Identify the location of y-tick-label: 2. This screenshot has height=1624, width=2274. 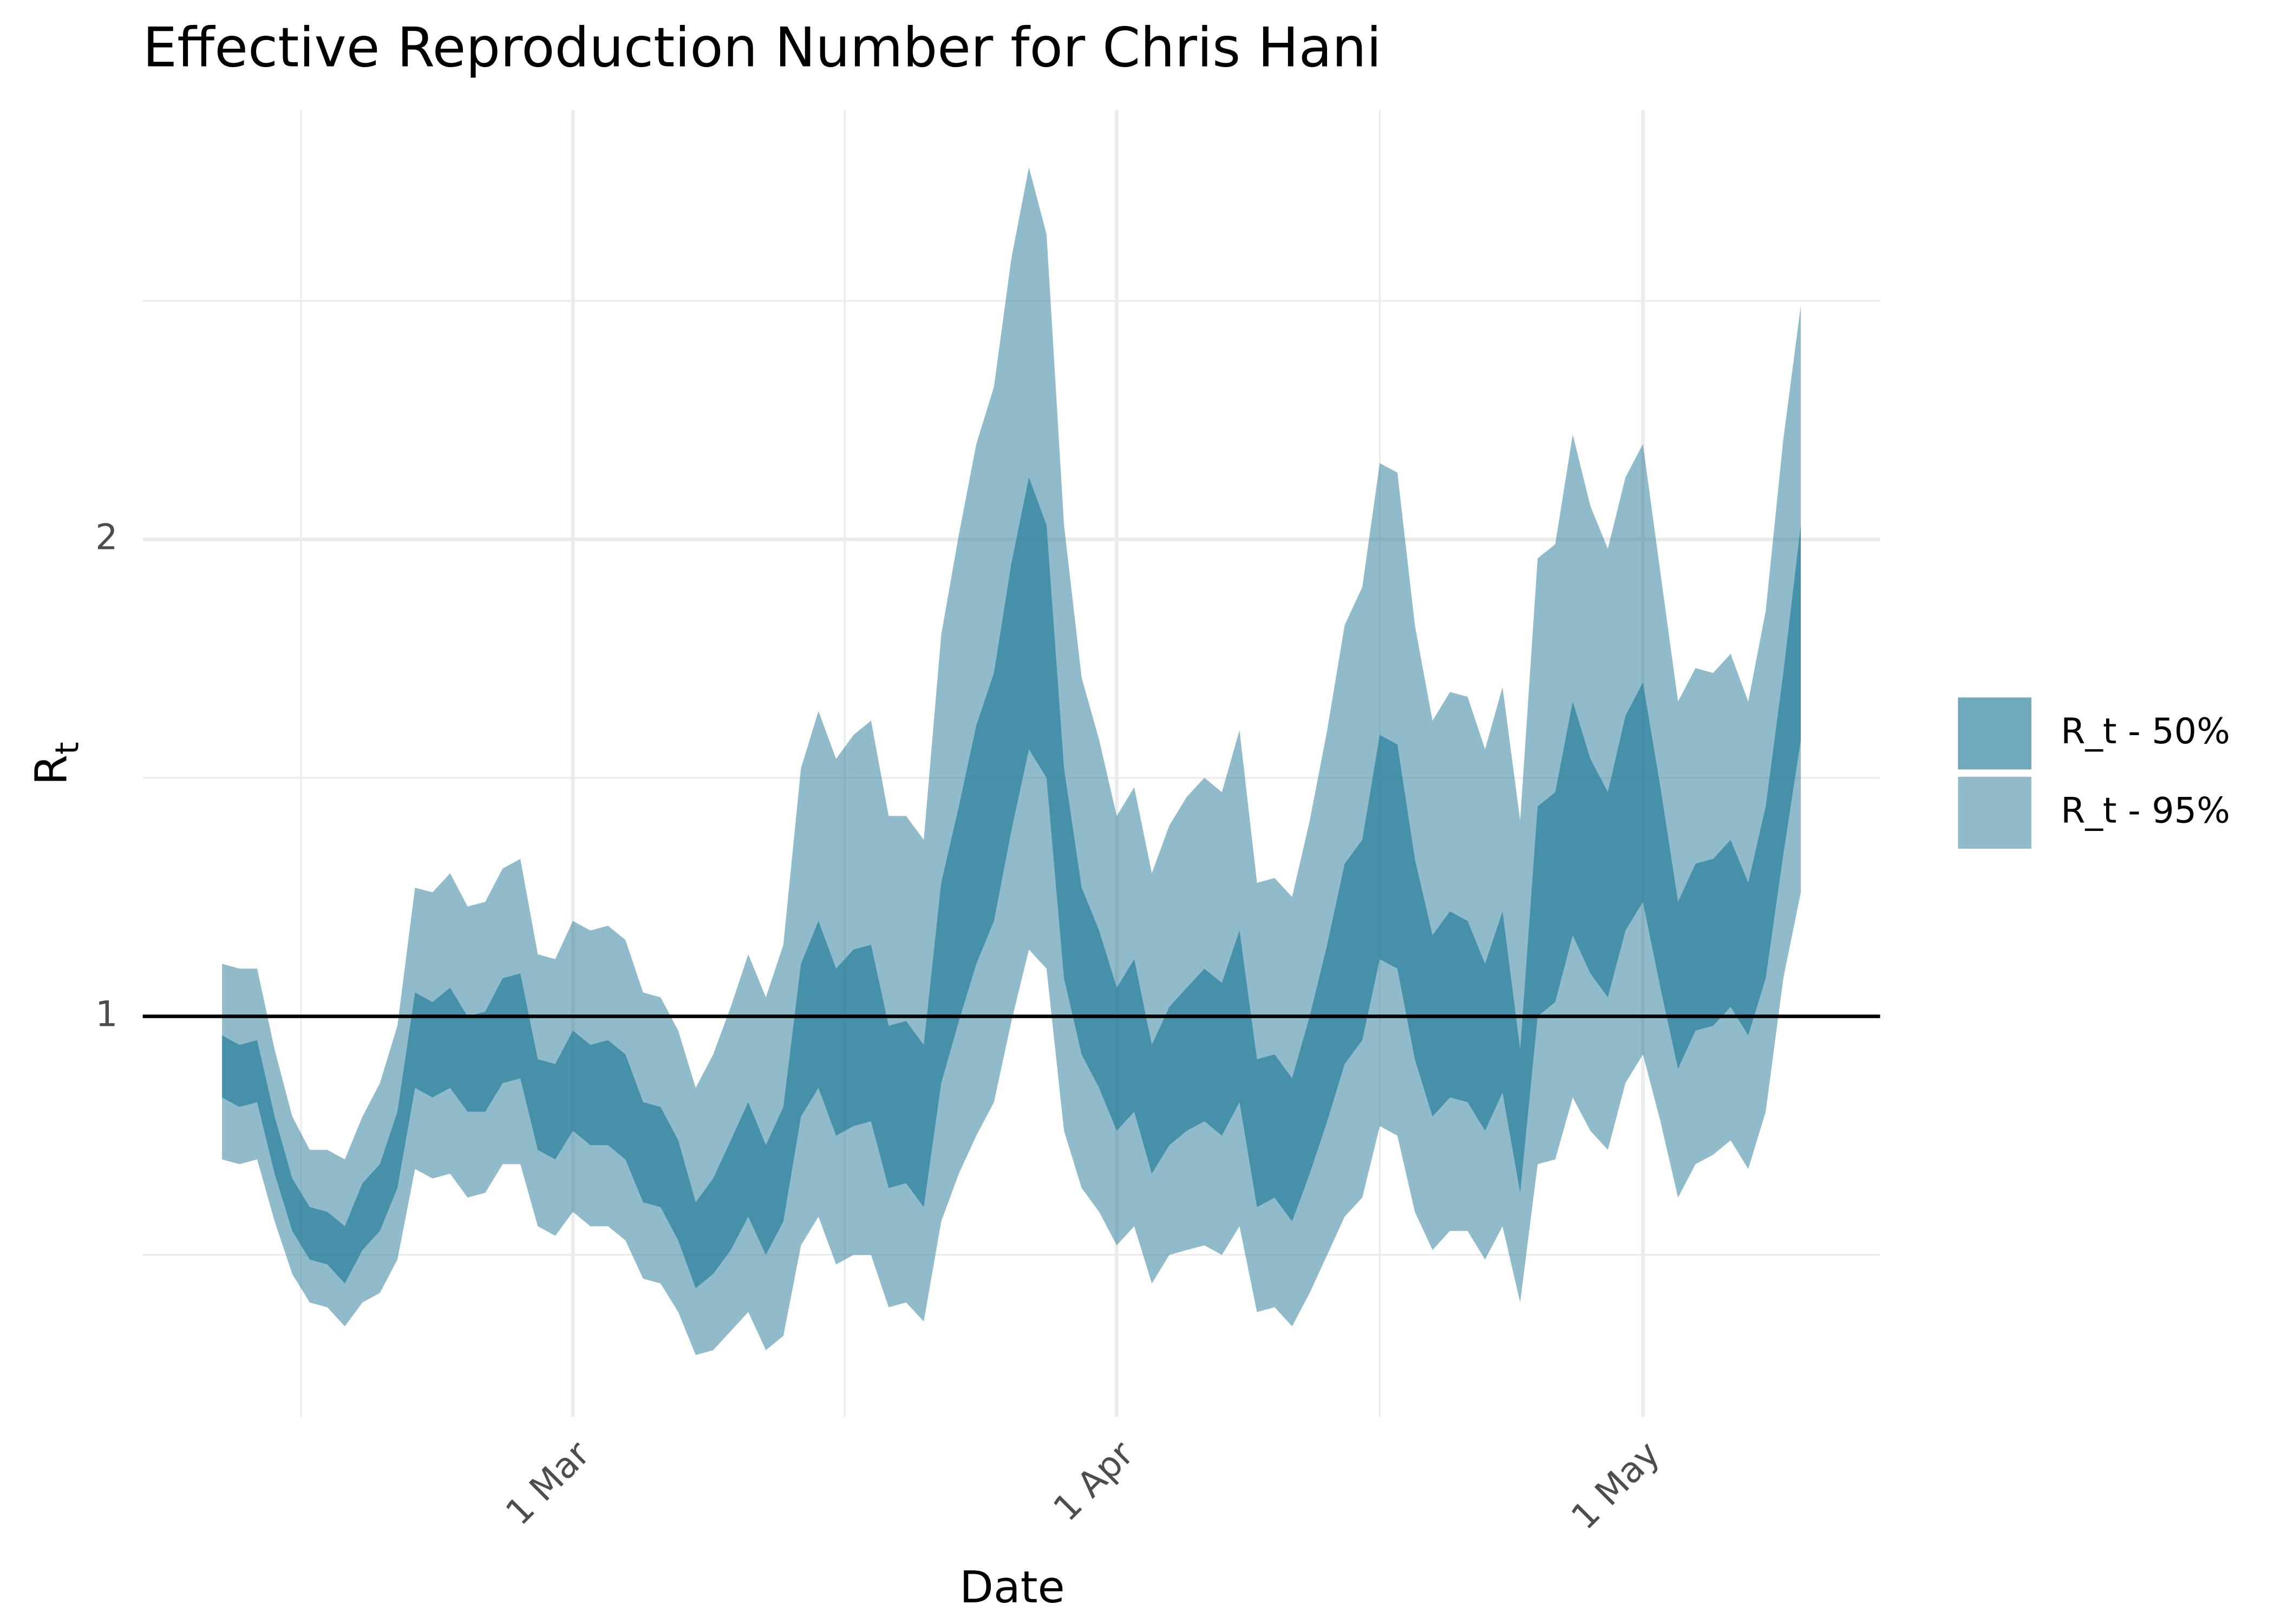
(106, 537).